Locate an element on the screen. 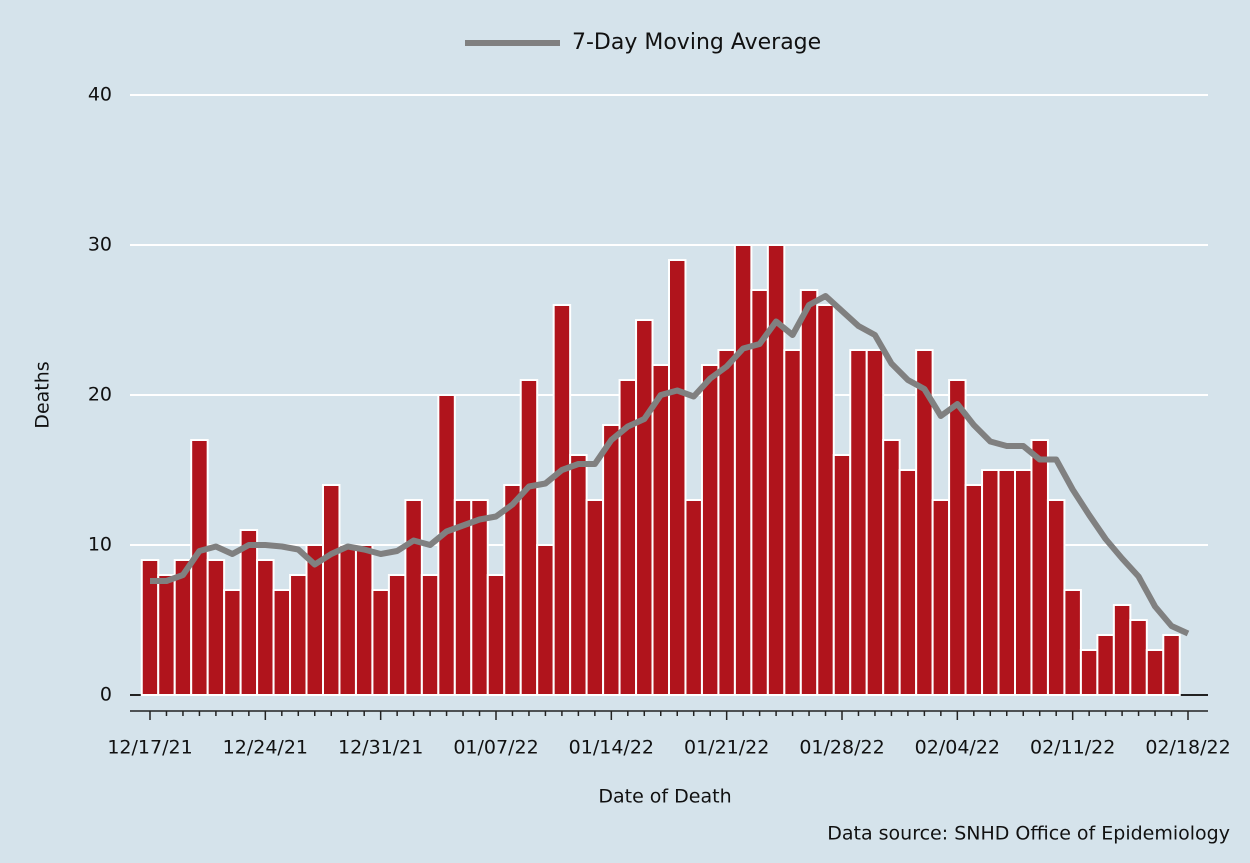 This screenshot has height=863, width=1250. x-tick-label: 02/11/22 is located at coordinates (1072, 748).